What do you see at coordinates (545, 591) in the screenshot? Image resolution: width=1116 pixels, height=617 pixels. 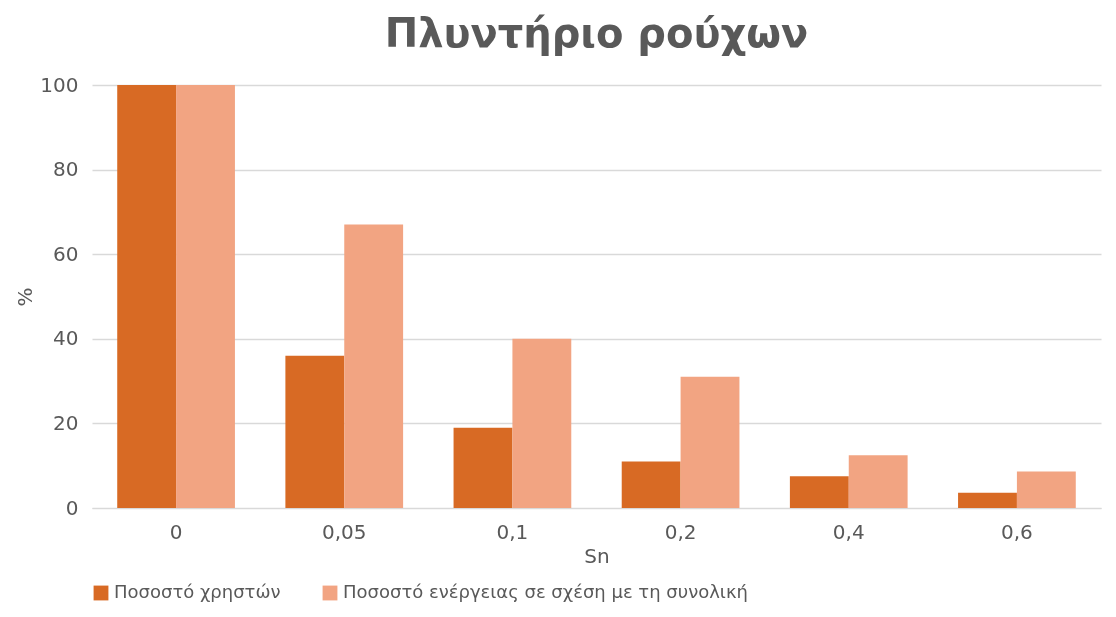 I see `legend-label: Ποσοστό ενέργειας σε σχέση με τη συνολική` at bounding box center [545, 591].